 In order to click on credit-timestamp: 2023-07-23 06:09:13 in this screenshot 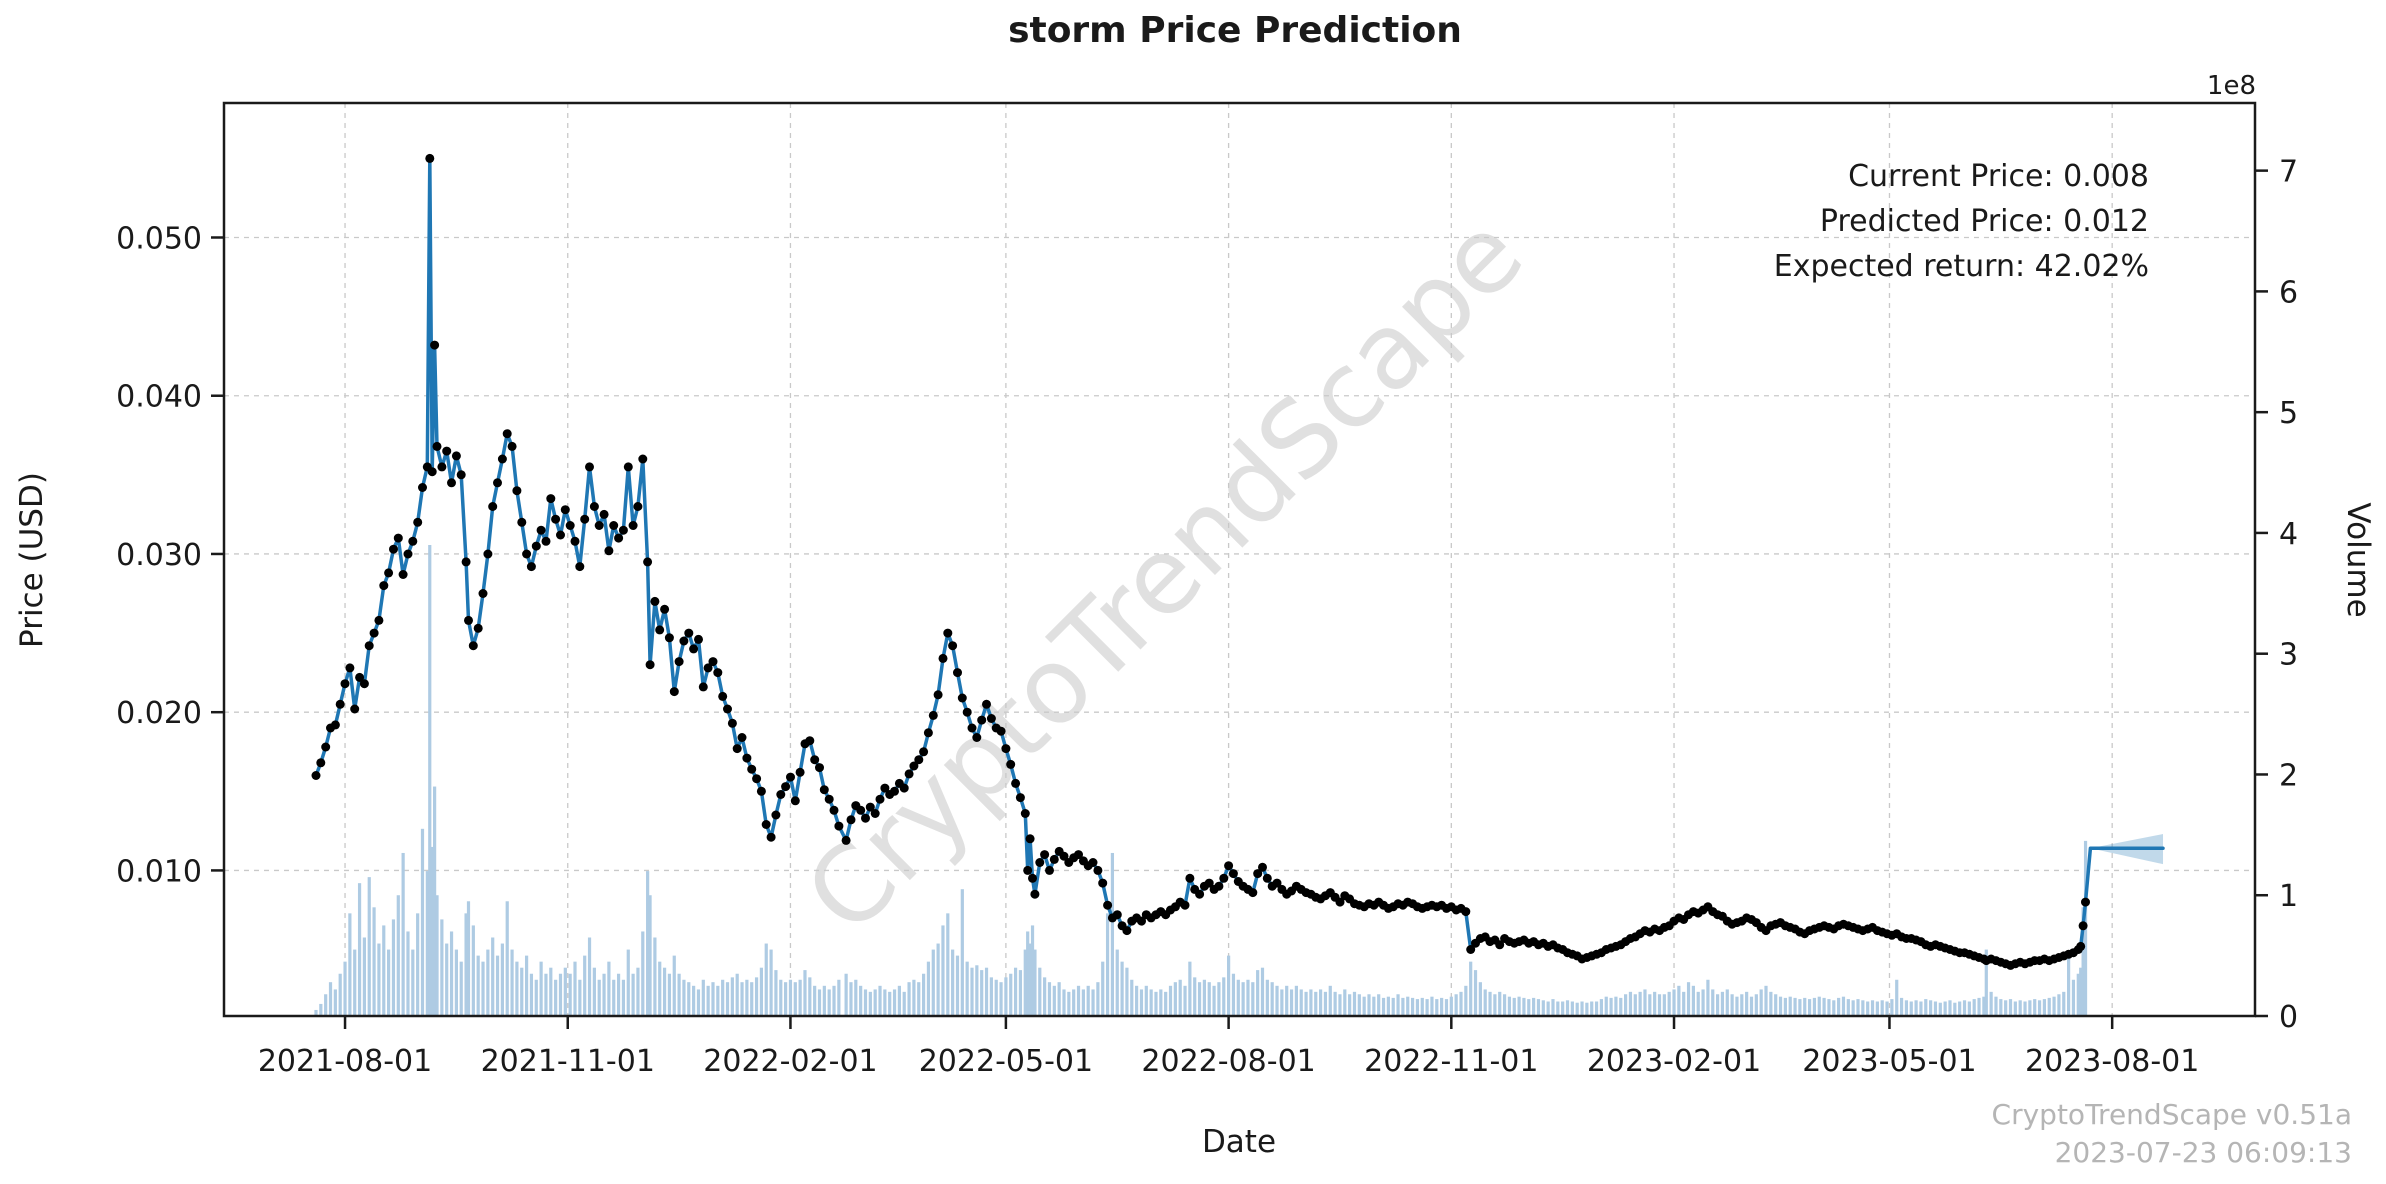, I will do `click(2203, 1152)`.